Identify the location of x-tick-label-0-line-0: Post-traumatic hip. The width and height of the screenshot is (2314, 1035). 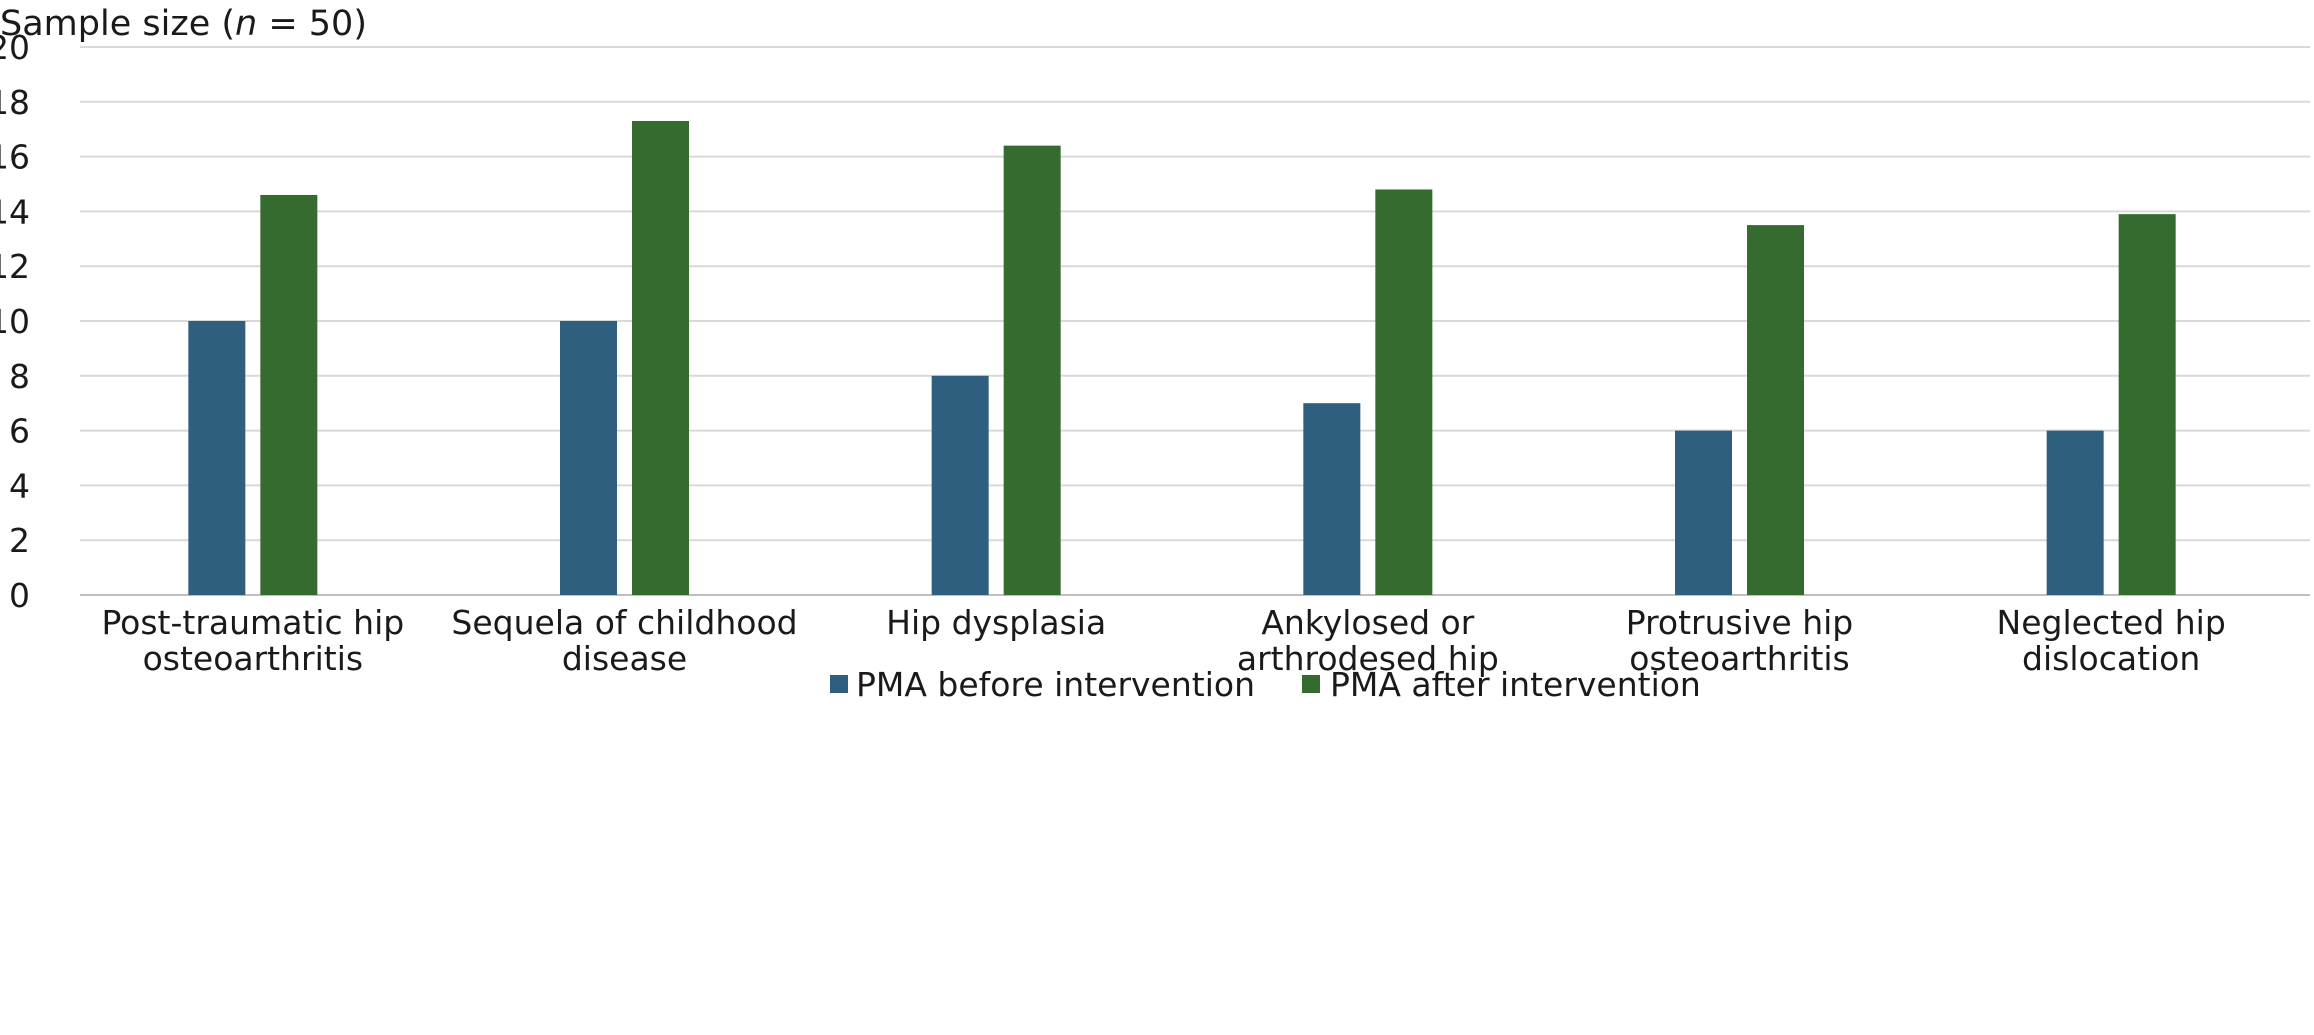
(252, 622).